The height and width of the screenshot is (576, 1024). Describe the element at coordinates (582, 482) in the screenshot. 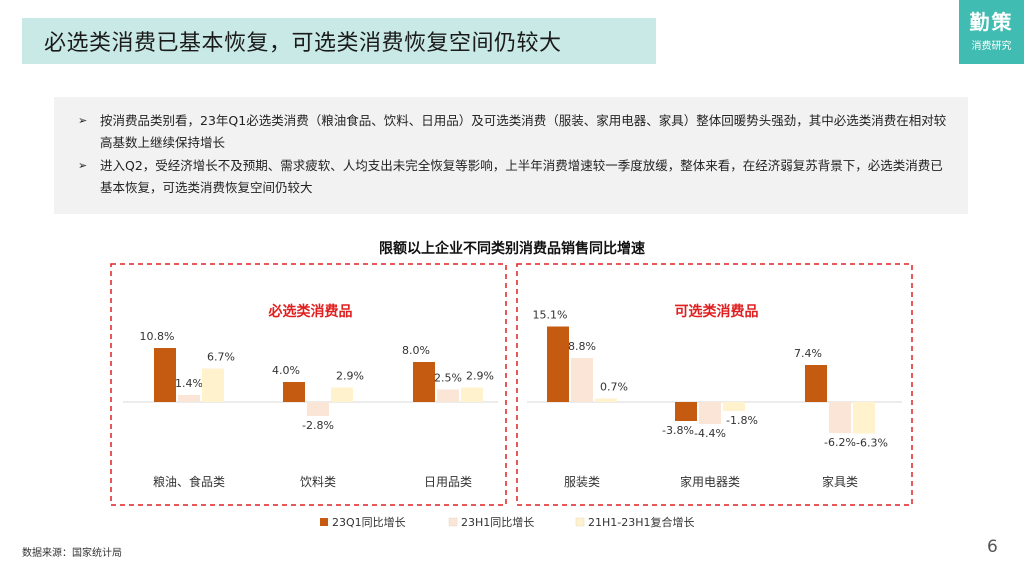

I see `category-label: 服装类` at that location.